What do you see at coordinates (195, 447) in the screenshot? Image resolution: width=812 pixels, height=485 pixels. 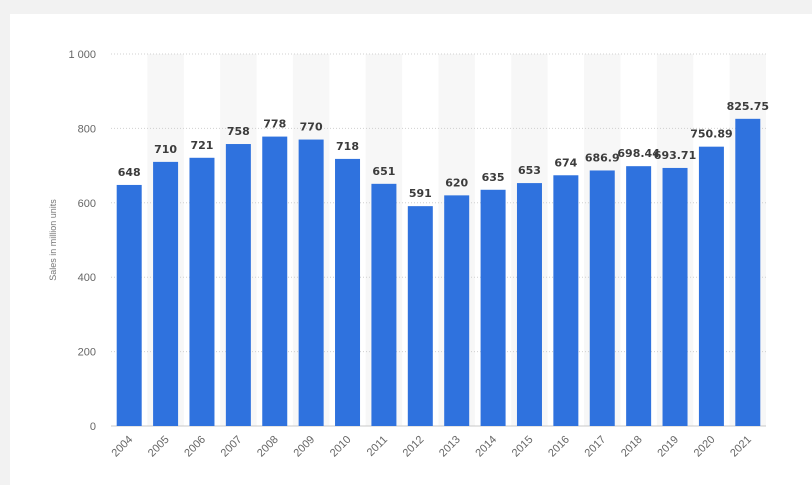 I see `x-tick-label: 2006` at bounding box center [195, 447].